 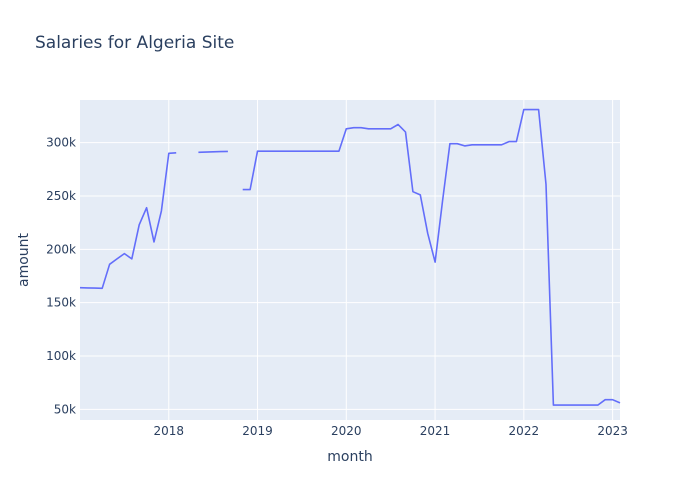 What do you see at coordinates (24, 259) in the screenshot?
I see `y-axis-title: amount` at bounding box center [24, 259].